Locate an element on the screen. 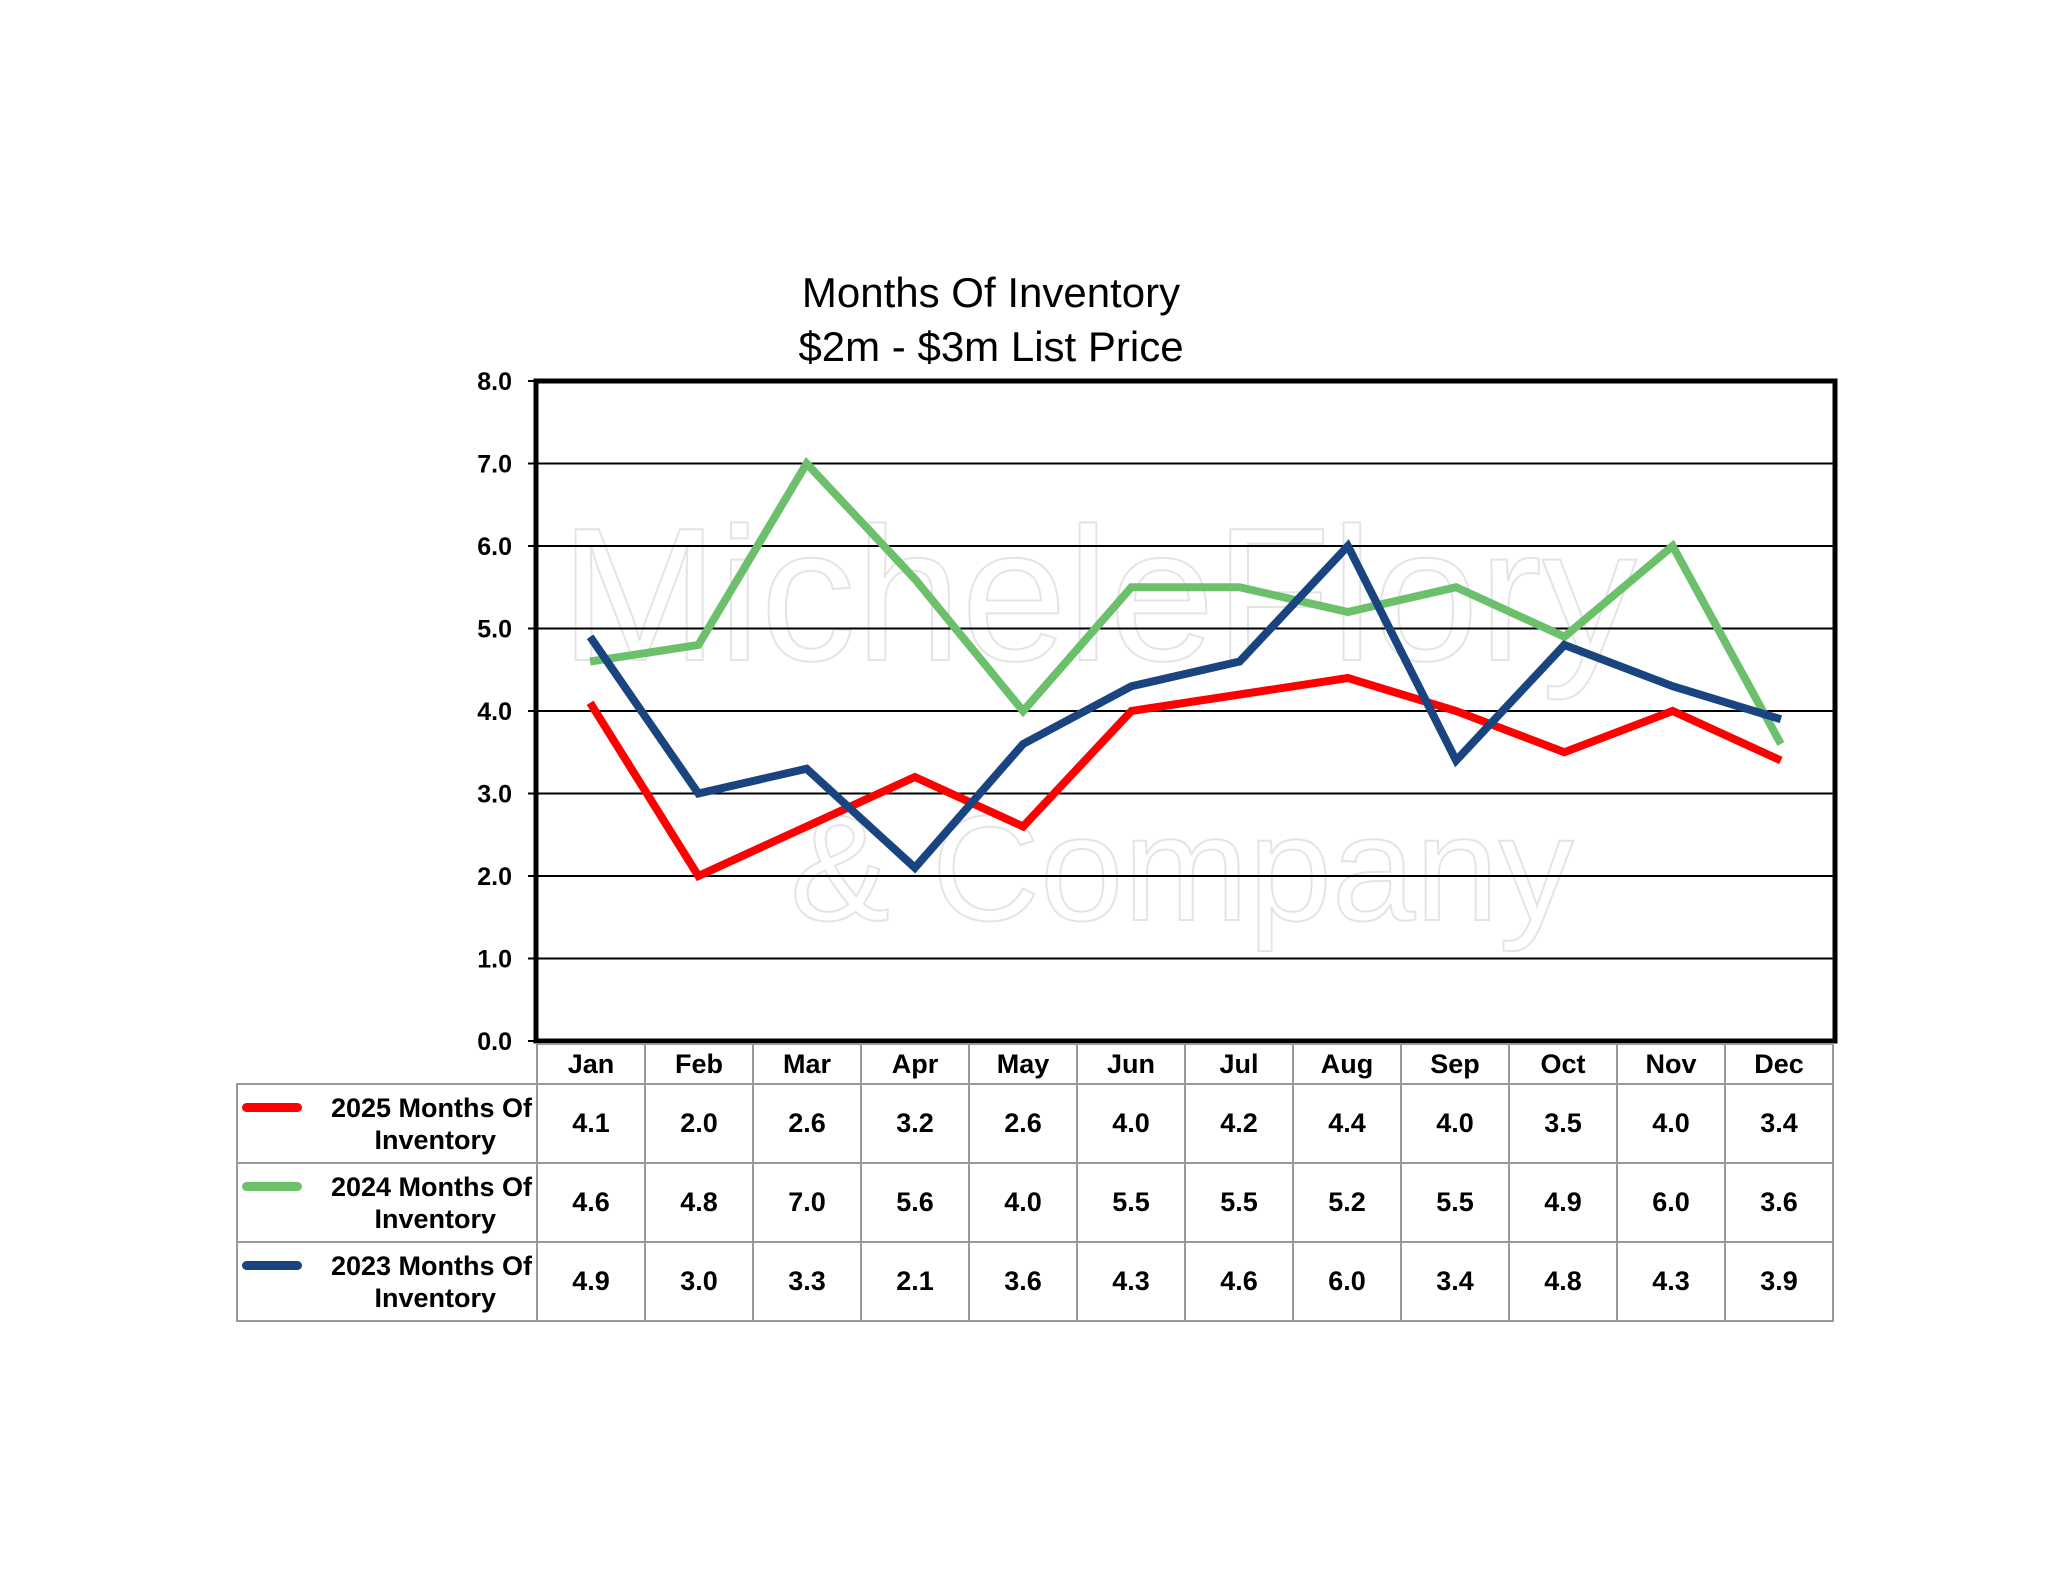  data-label: 4.4 is located at coordinates (1347, 1123).